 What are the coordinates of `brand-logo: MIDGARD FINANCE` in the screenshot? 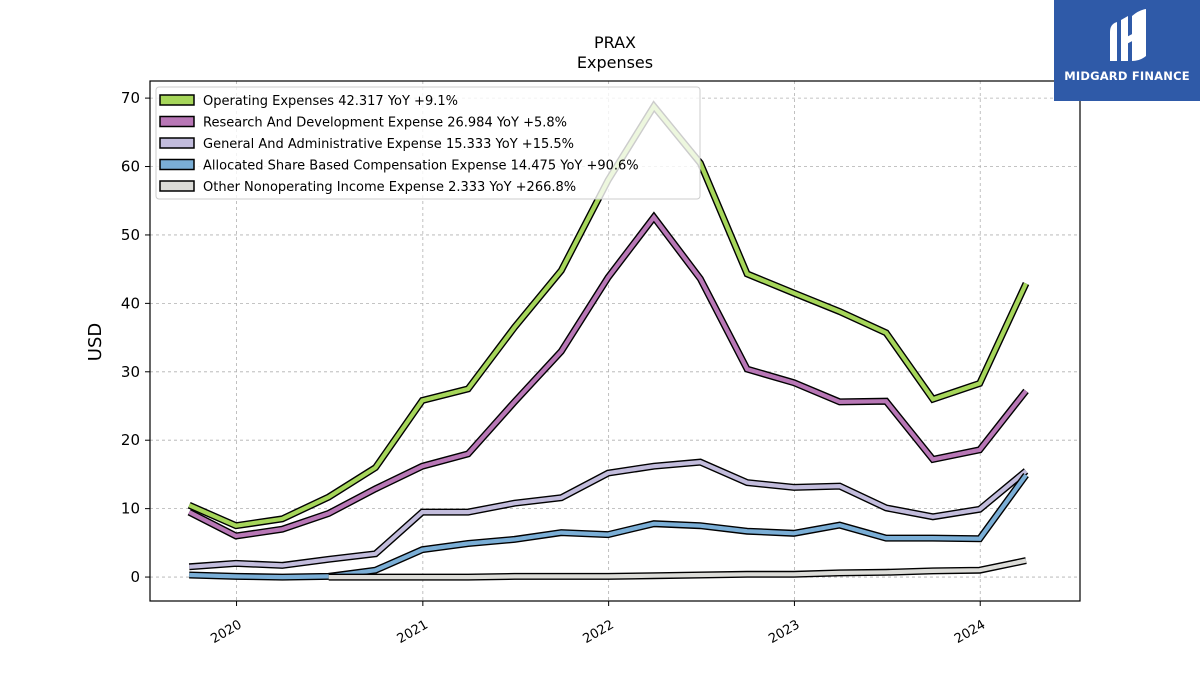 It's located at (1127, 50).